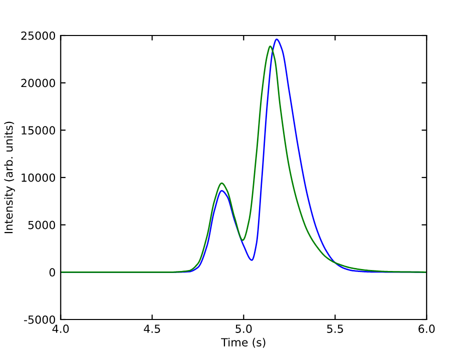 The width and height of the screenshot is (474, 355). What do you see at coordinates (426, 328) in the screenshot?
I see `x-tick-label: 6.0` at bounding box center [426, 328].